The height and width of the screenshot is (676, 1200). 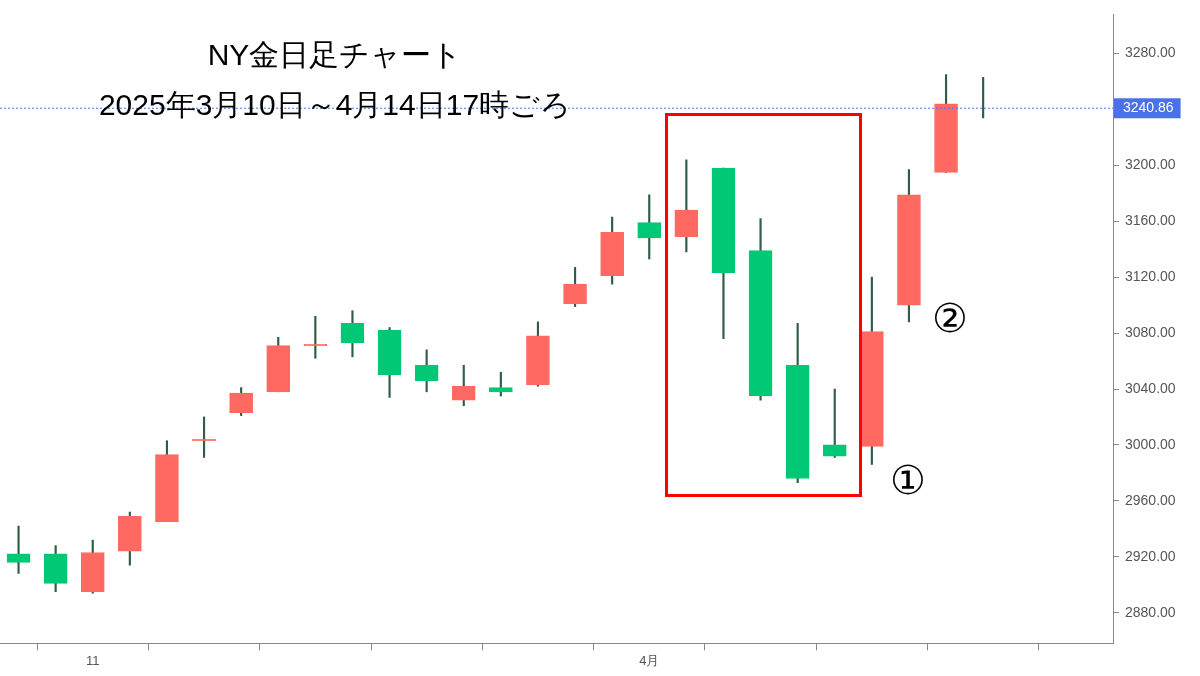 What do you see at coordinates (1150, 387) in the screenshot?
I see `y-tick-label: 3040.00` at bounding box center [1150, 387].